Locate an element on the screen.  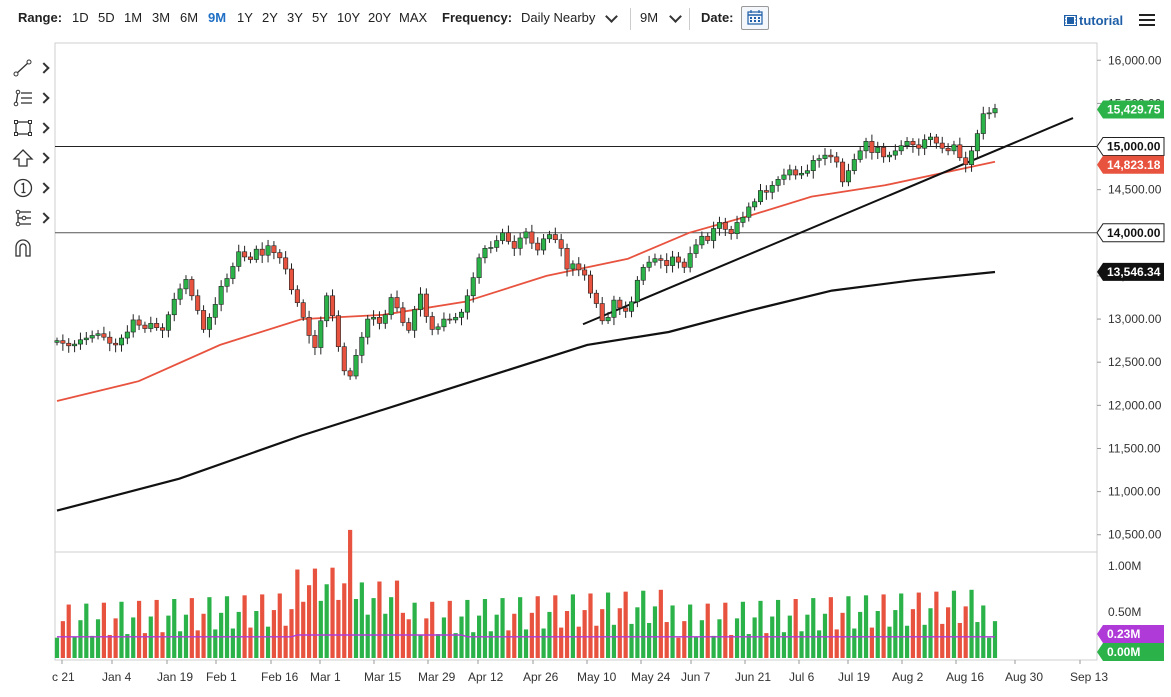
range-2y-button: 2Y is located at coordinates (270, 17).